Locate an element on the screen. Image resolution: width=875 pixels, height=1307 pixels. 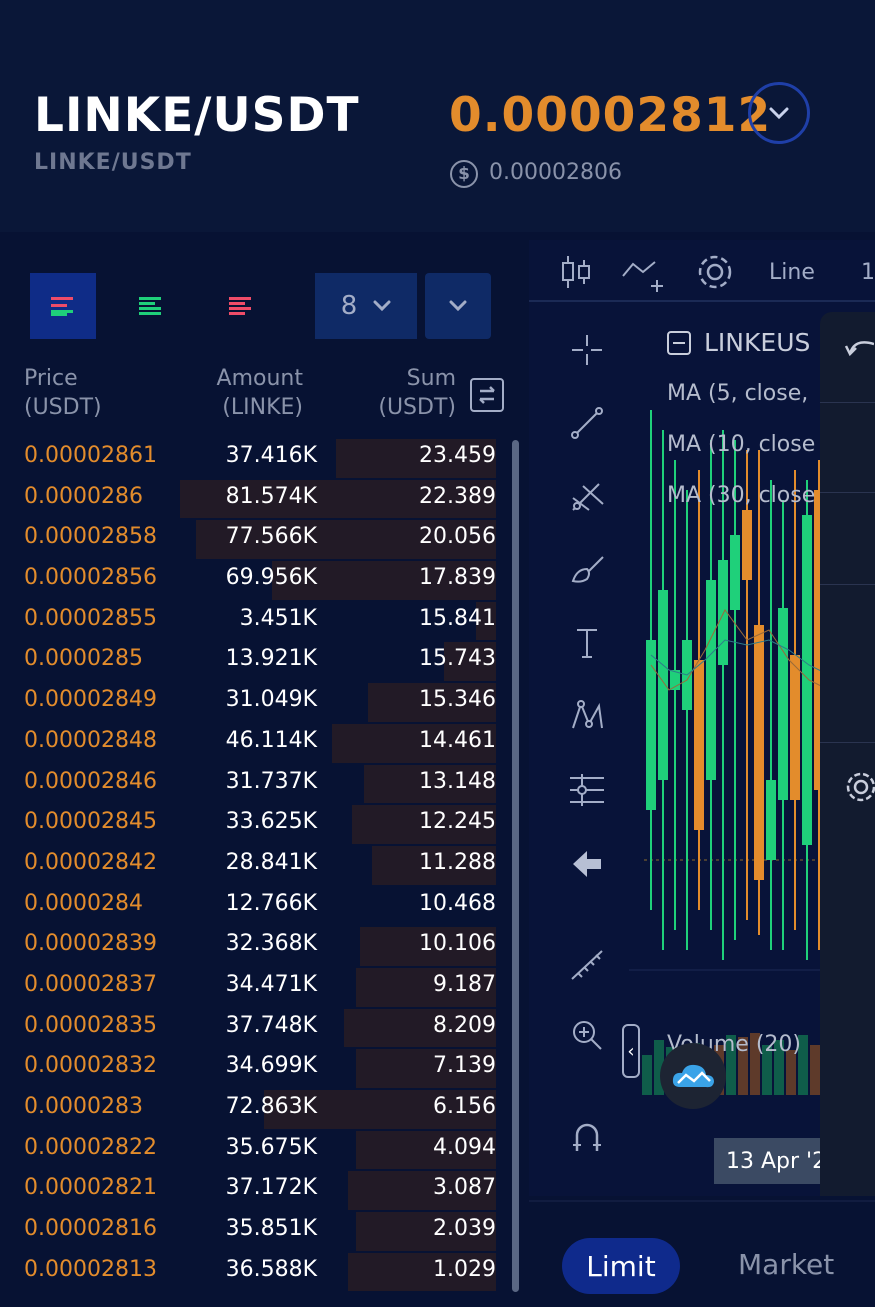
row-sum: 15.841 is located at coordinates (457, 618).